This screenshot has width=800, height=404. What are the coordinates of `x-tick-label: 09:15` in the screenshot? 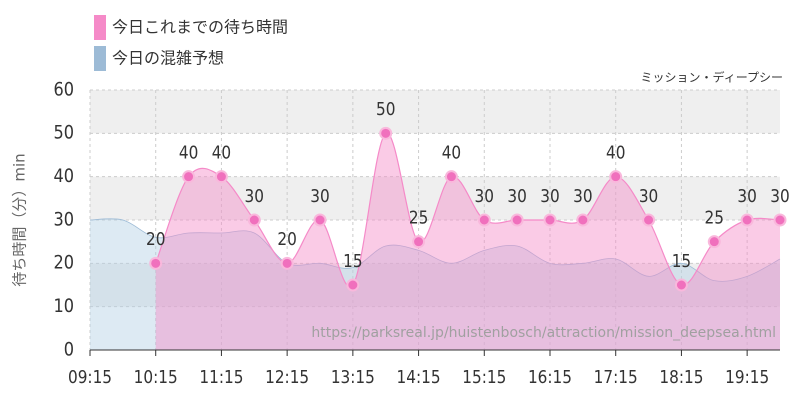 It's located at (90, 377).